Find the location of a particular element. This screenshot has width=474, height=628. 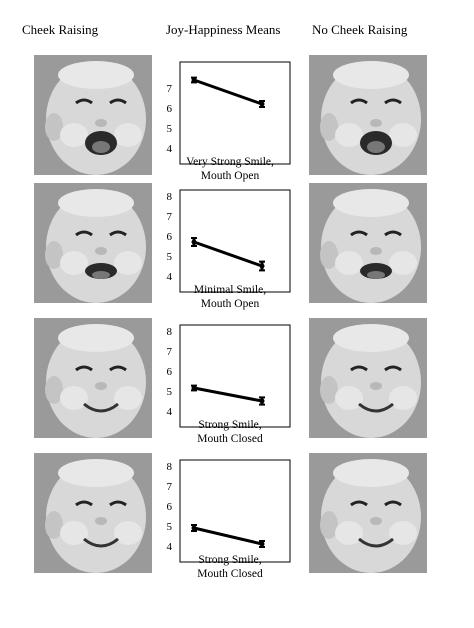

chart-row-1: 4 5 6 7 is located at coordinates (225, 114).